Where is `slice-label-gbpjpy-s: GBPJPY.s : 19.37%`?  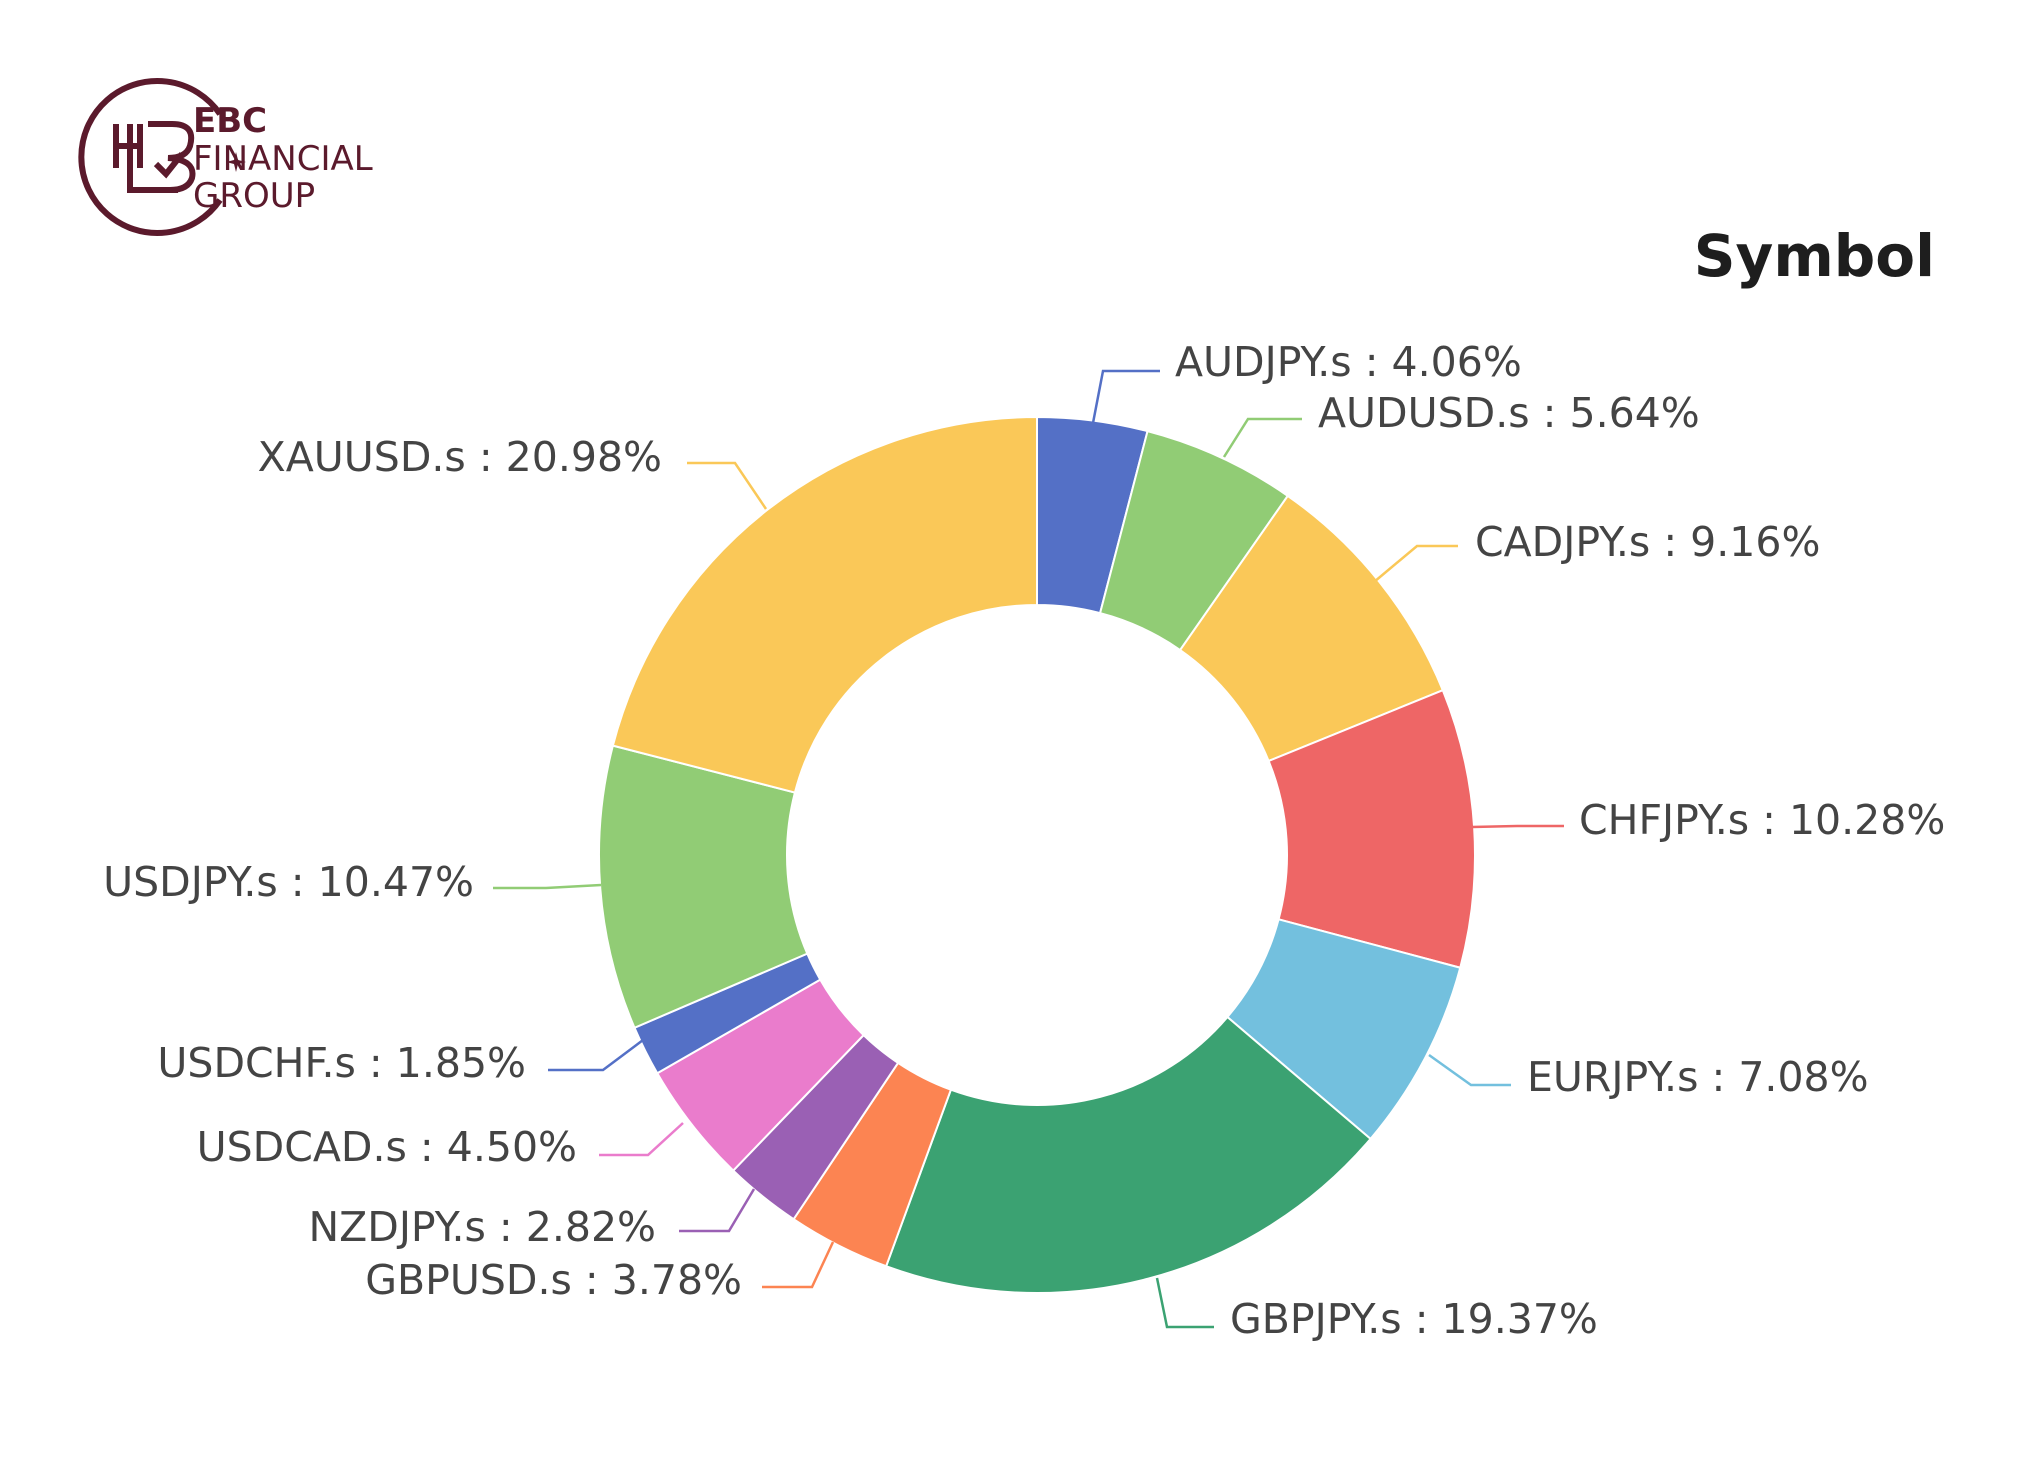
slice-label-gbpjpy-s: GBPJPY.s : 19.37% is located at coordinates (1414, 1319).